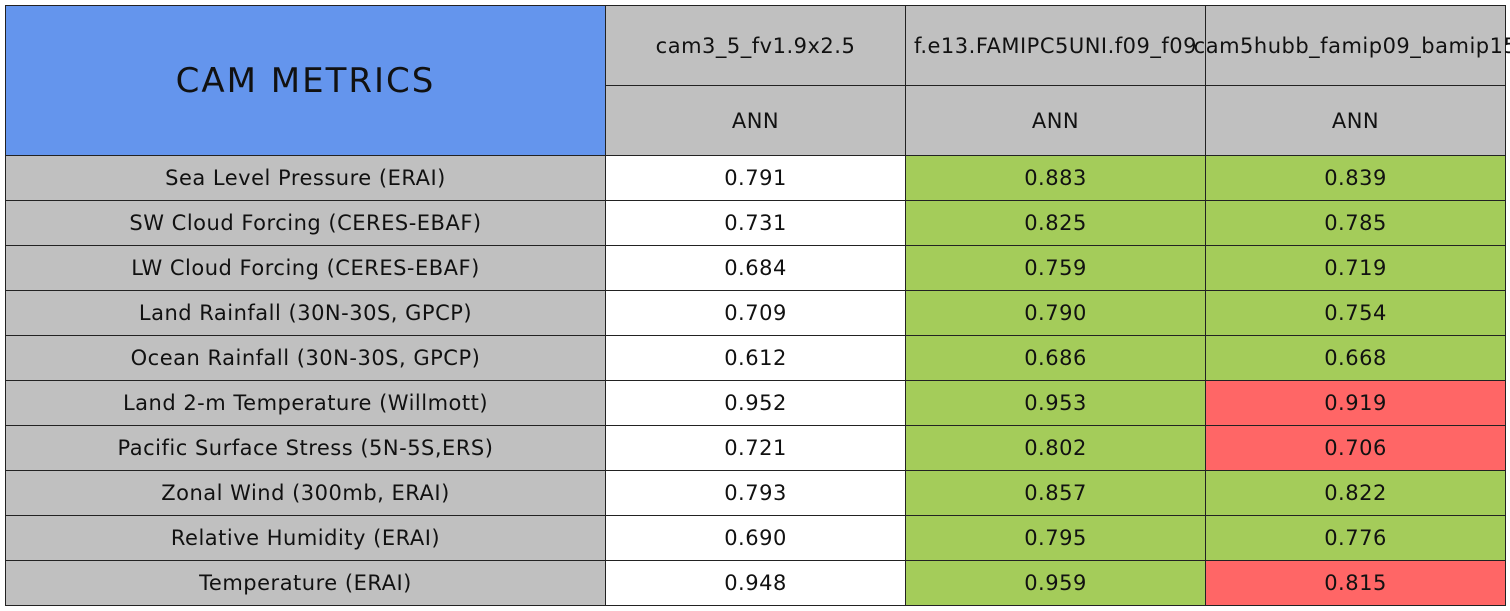  Describe the element at coordinates (1355, 358) in the screenshot. I see `metric-value: 0.668` at that location.